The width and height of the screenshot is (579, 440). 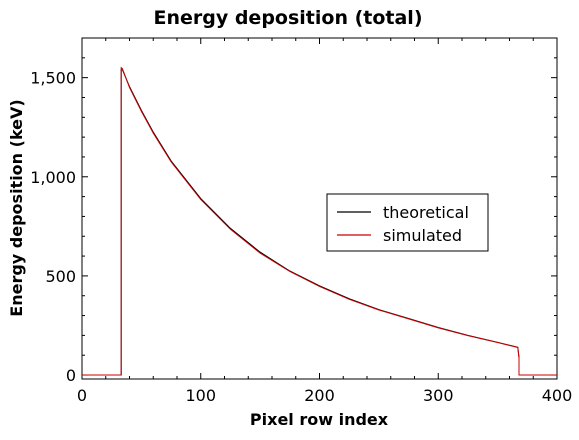 I want to click on x-tick-label: 300, so click(x=438, y=395).